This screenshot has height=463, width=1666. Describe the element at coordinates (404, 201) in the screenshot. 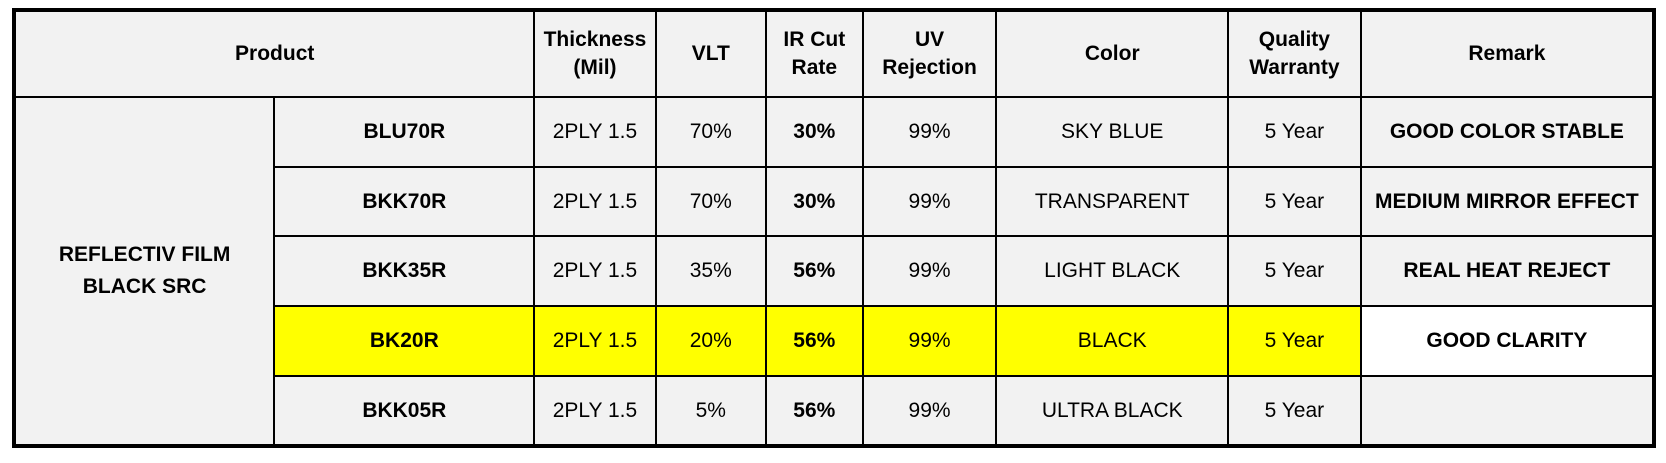

I see `product-name: BKK70R` at that location.